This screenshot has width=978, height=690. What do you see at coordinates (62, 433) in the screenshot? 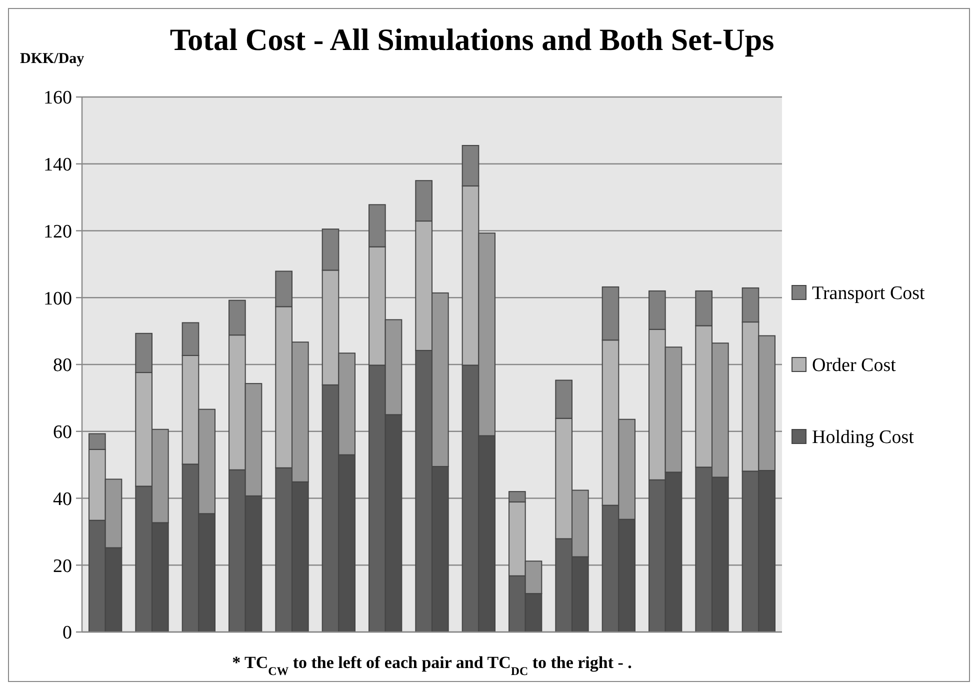
I see `y-tick-label: 60` at bounding box center [62, 433].